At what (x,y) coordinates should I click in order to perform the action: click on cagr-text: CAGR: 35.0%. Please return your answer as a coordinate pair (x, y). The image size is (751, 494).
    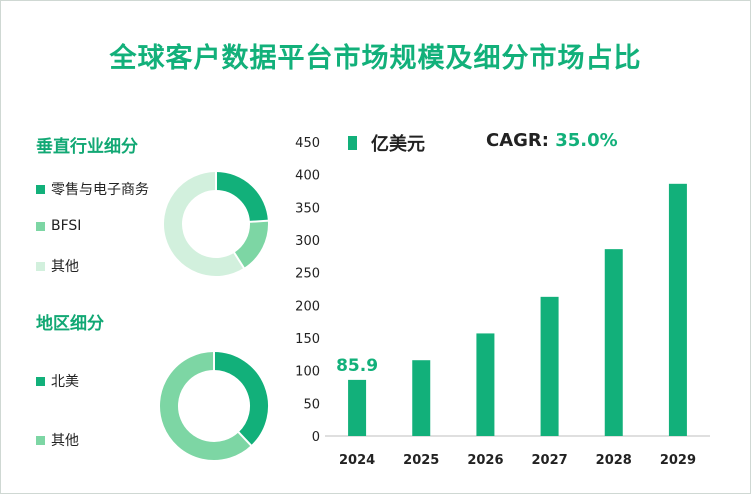
    Looking at the image, I should click on (552, 140).